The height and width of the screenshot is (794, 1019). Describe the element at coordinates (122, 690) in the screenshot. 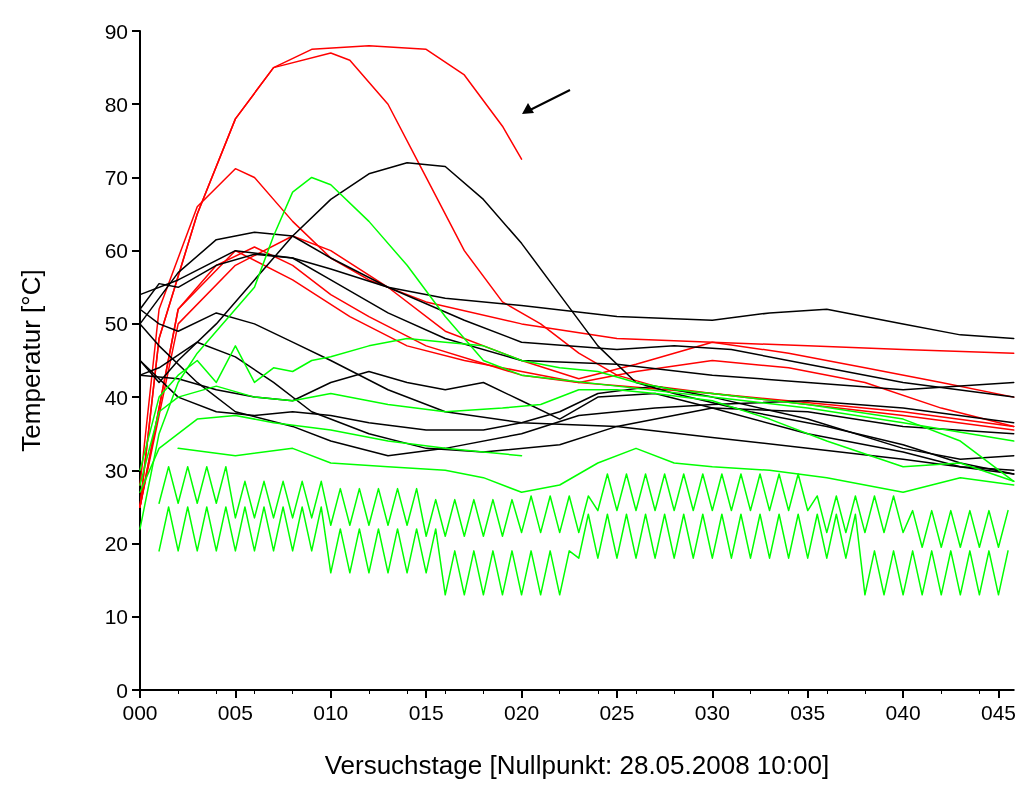

I see `y-tick-label: 0` at that location.